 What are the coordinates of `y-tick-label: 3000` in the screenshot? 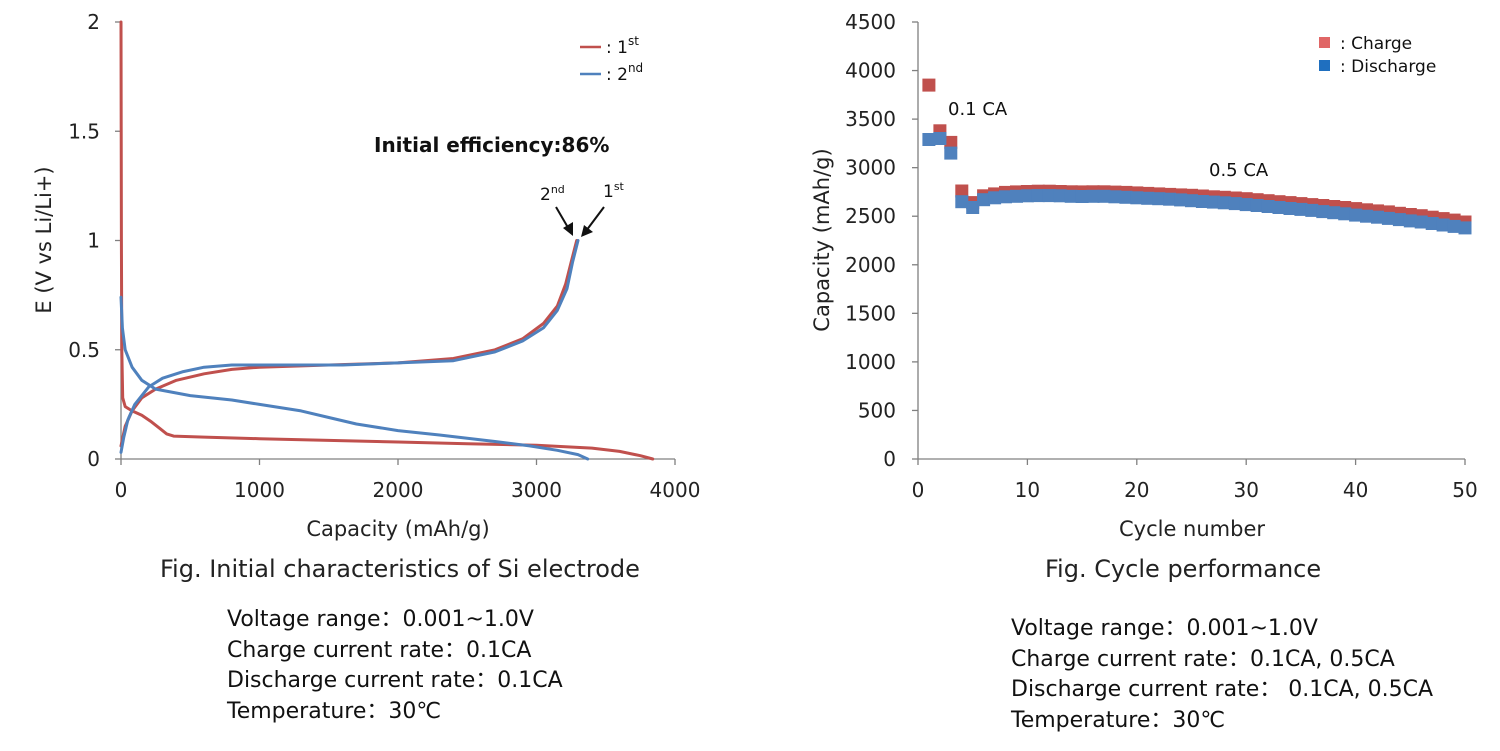 It's located at (870, 168).